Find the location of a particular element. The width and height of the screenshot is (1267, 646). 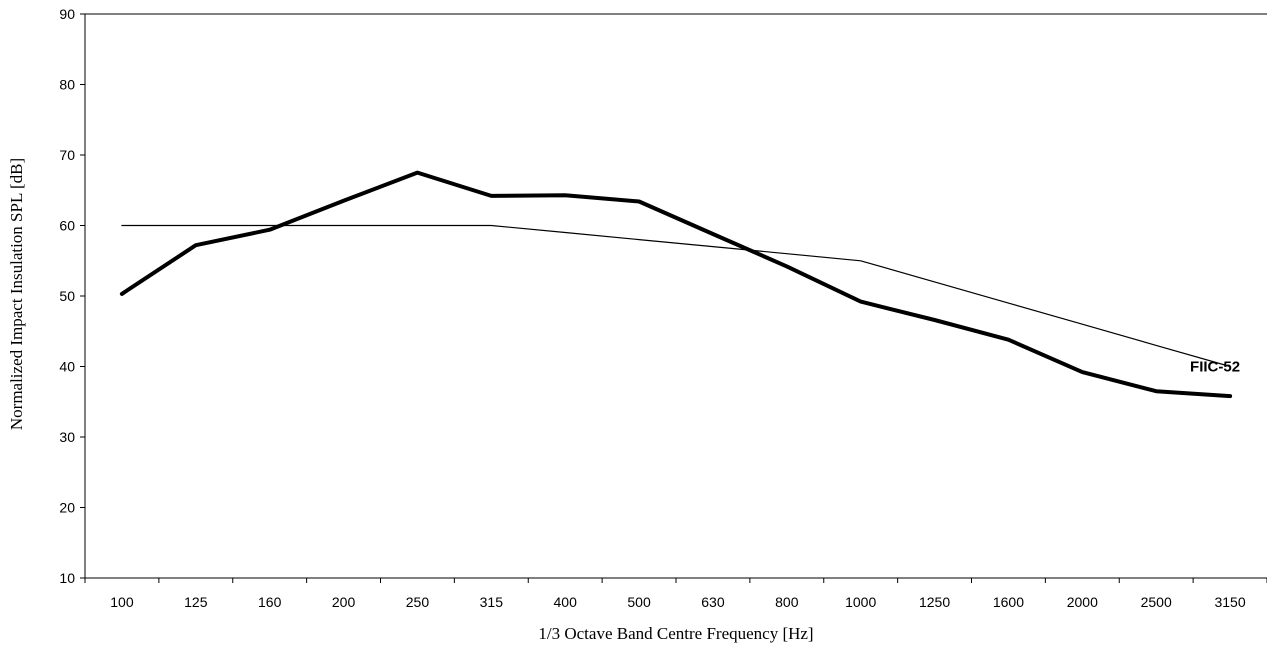

y-tick-label: 80 is located at coordinates (67, 85).